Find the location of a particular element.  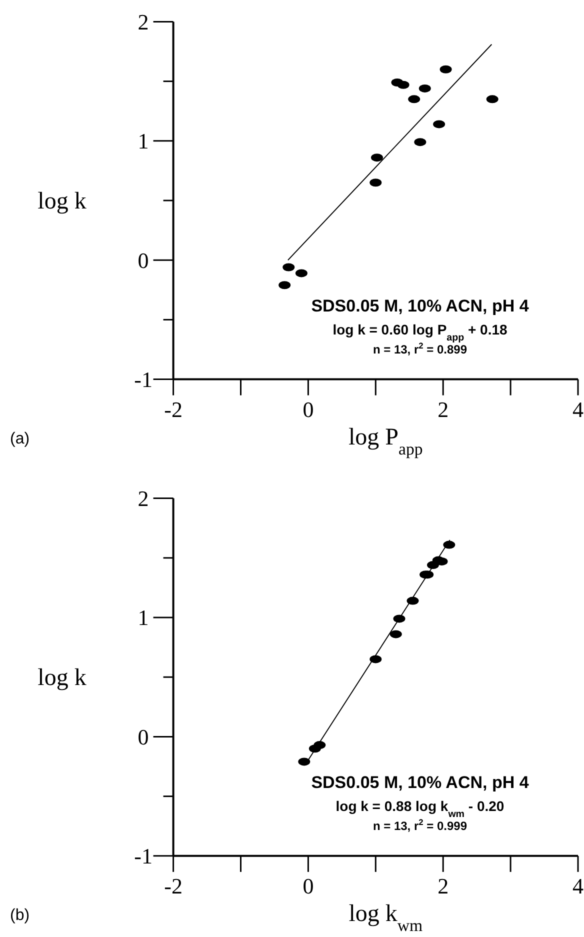

annotation: log k = 0.88 log k$_{wm}$ - 0.20 is located at coordinates (420, 809).